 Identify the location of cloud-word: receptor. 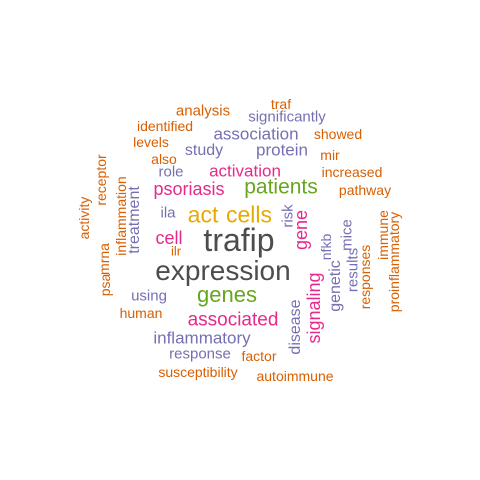
(101, 180).